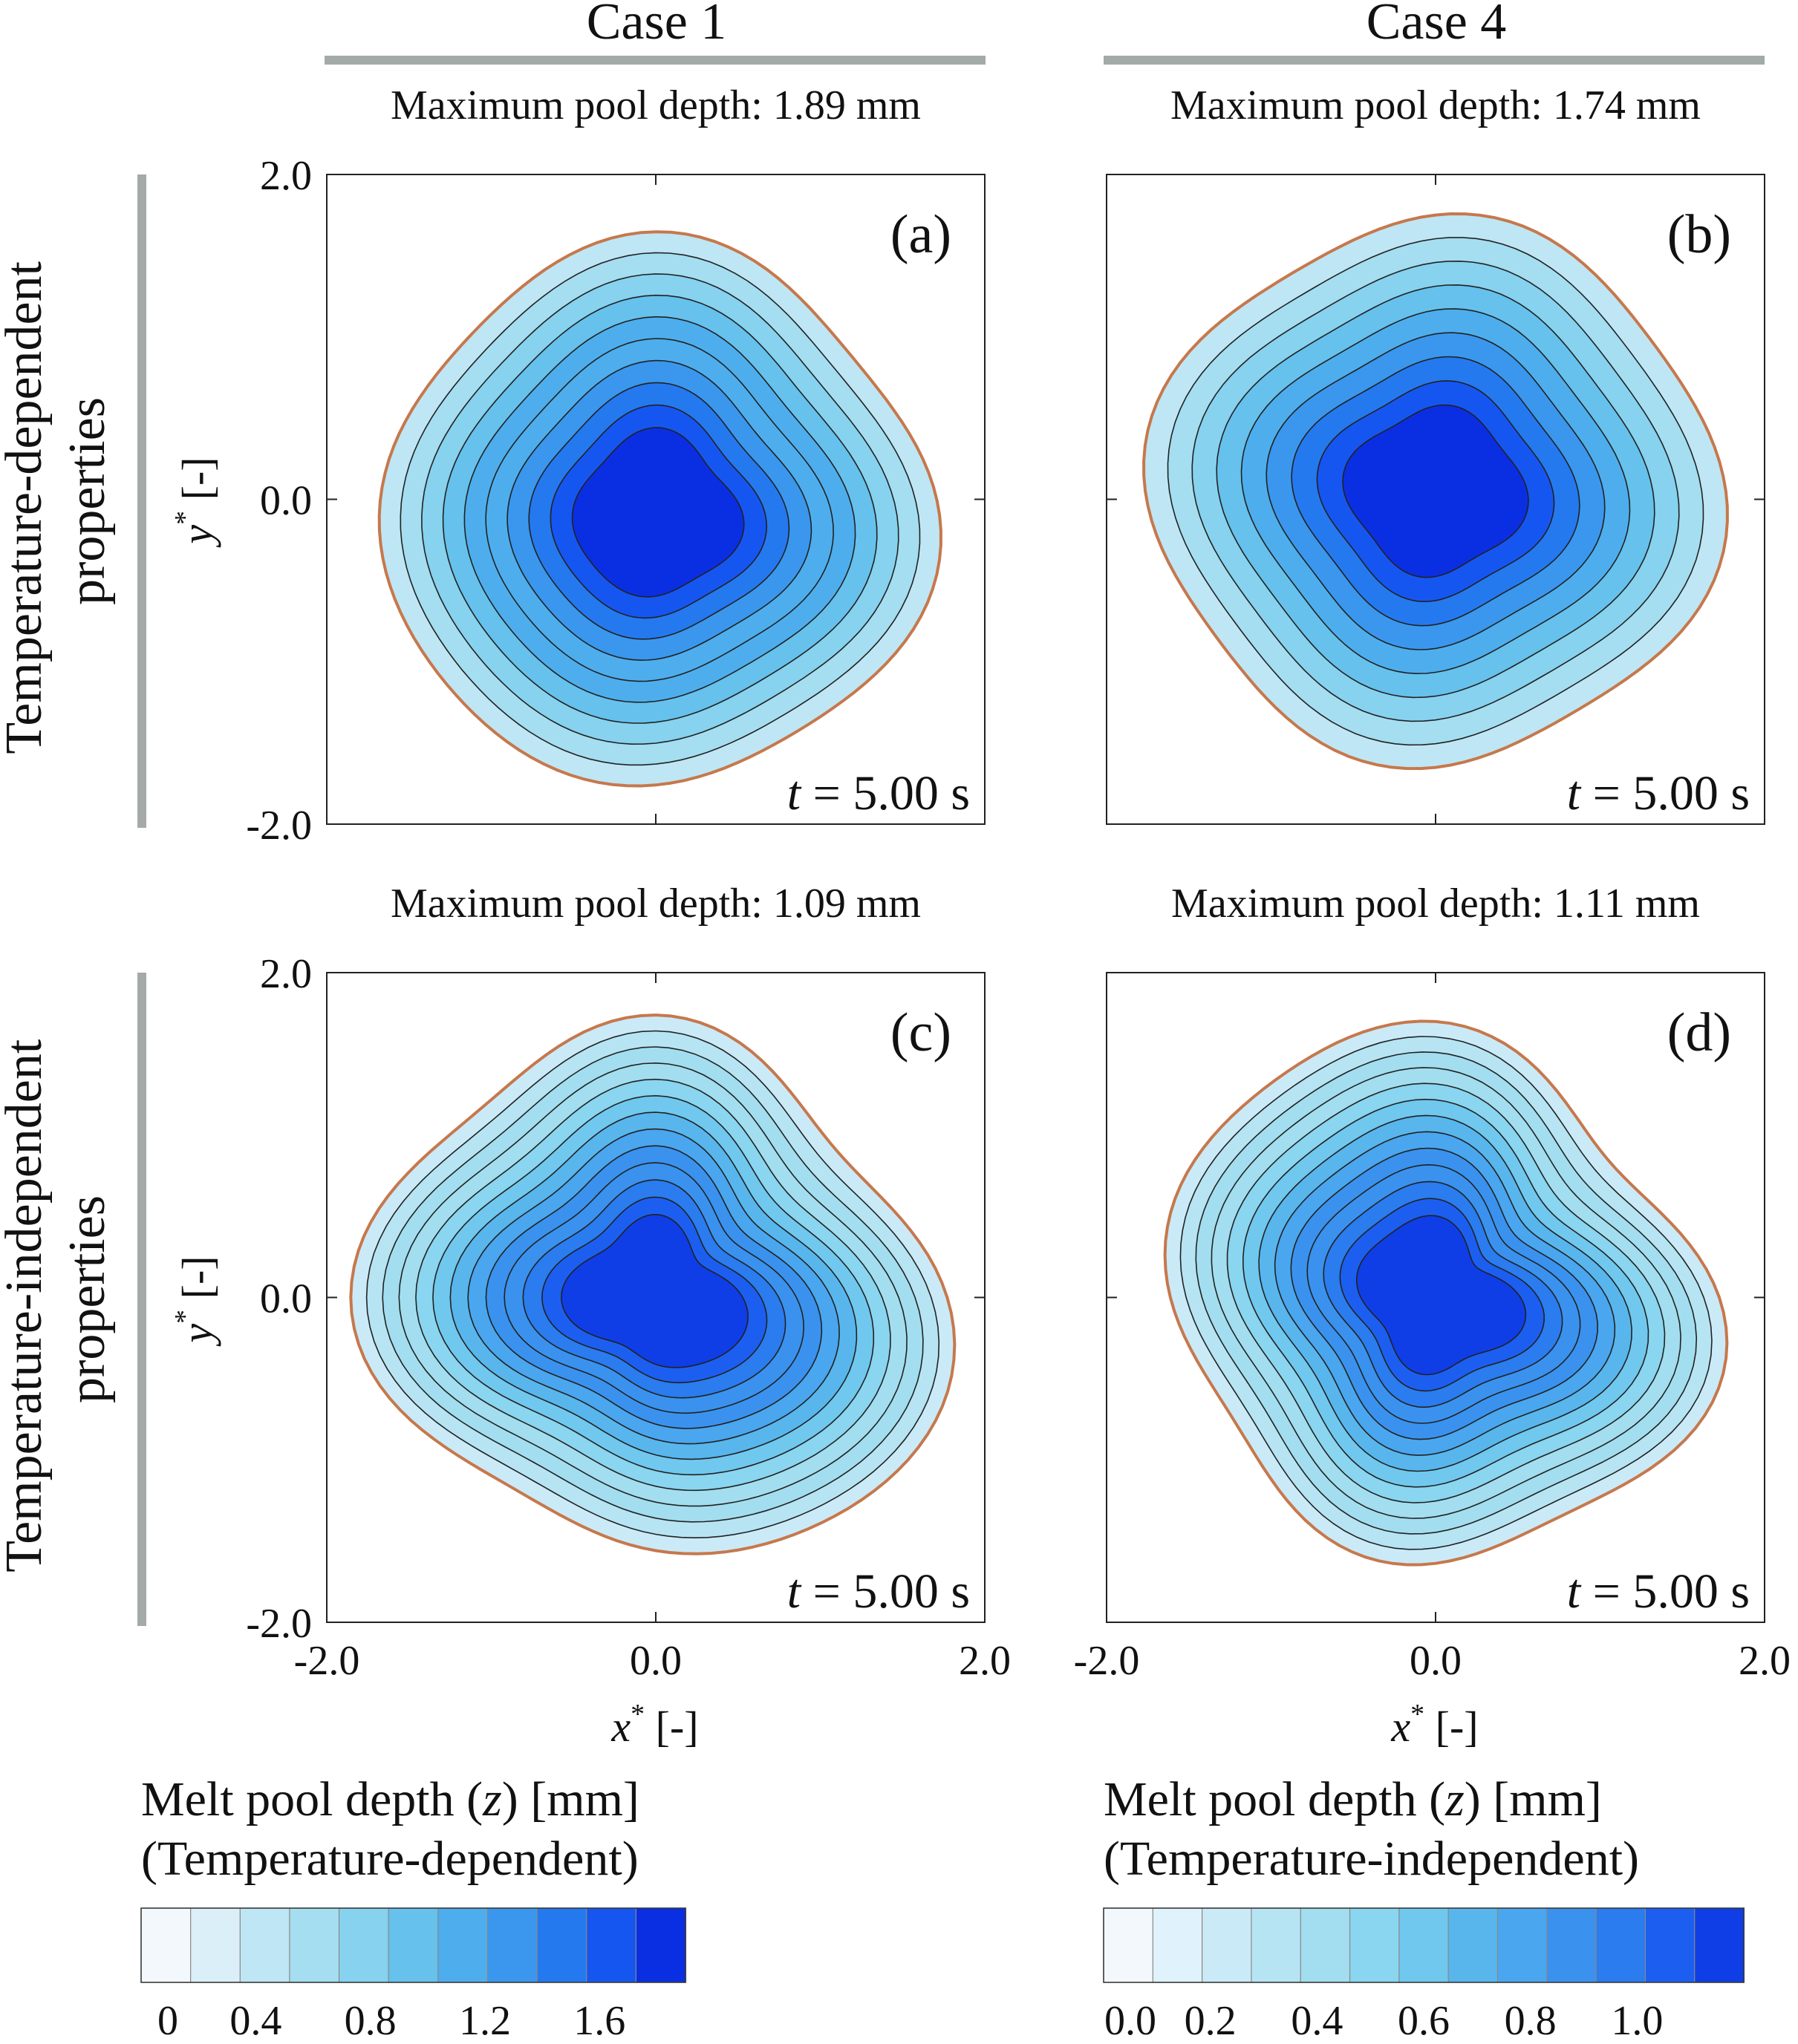 This screenshot has width=1798, height=2044. I want to click on row-label-td-line2: properties, so click(87, 501).